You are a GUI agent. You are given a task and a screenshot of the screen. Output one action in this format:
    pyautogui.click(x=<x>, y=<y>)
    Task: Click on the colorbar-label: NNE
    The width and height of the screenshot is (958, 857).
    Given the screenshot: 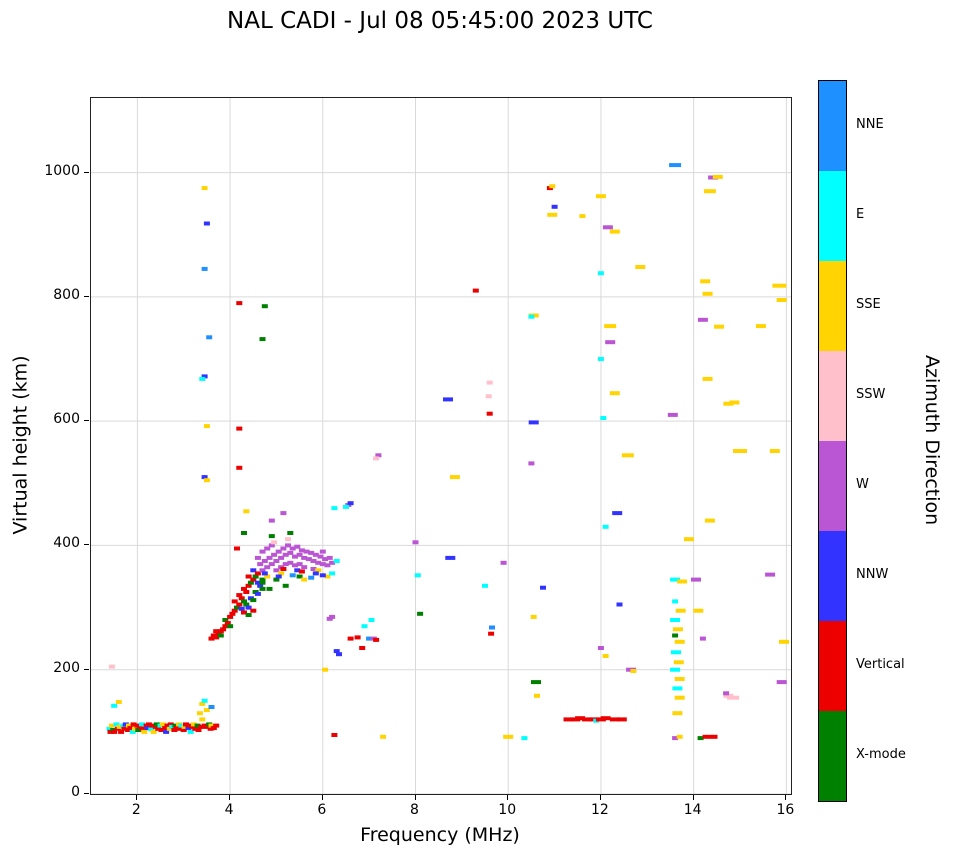 What is the action you would take?
    pyautogui.click(x=870, y=124)
    